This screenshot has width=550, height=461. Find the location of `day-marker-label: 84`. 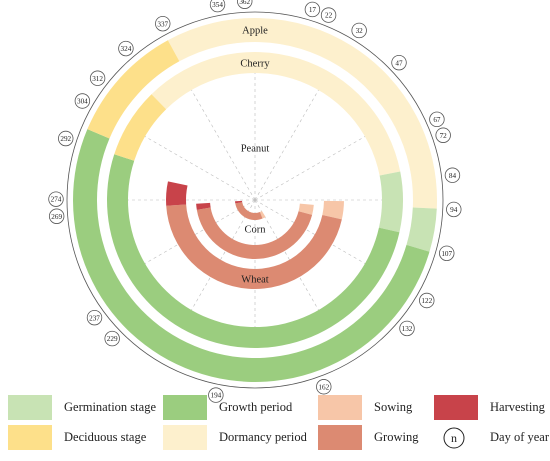

day-marker-label: 84 is located at coordinates (453, 176).